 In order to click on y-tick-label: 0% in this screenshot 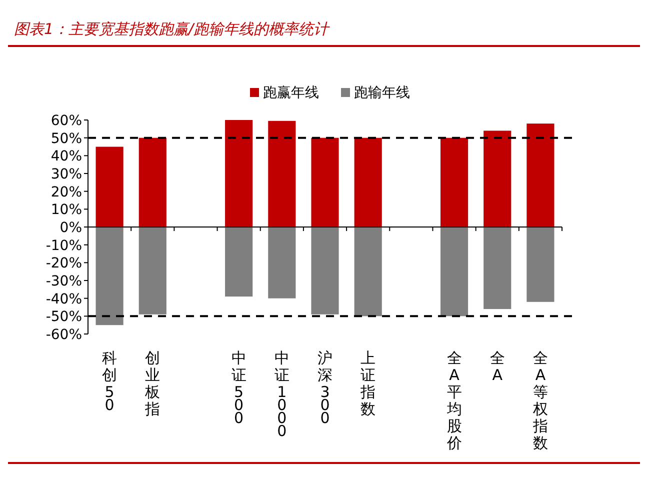, I will do `click(71, 228)`.